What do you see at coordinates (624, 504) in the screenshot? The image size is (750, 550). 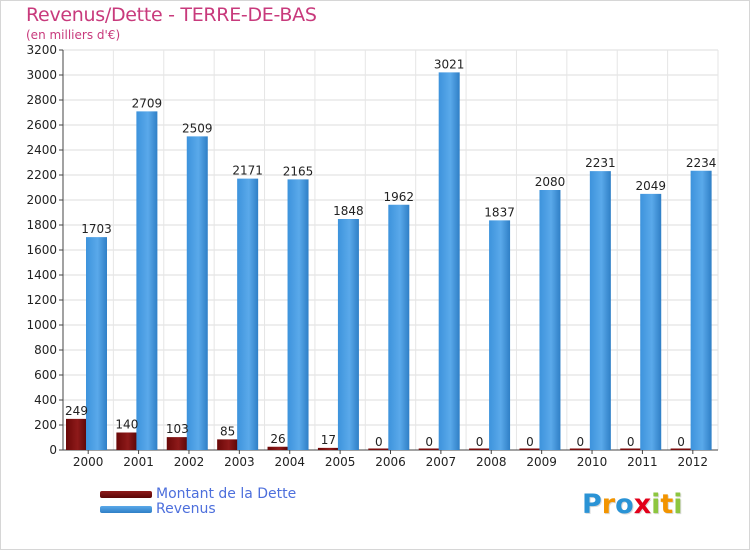 I see `logo-letter: o` at bounding box center [624, 504].